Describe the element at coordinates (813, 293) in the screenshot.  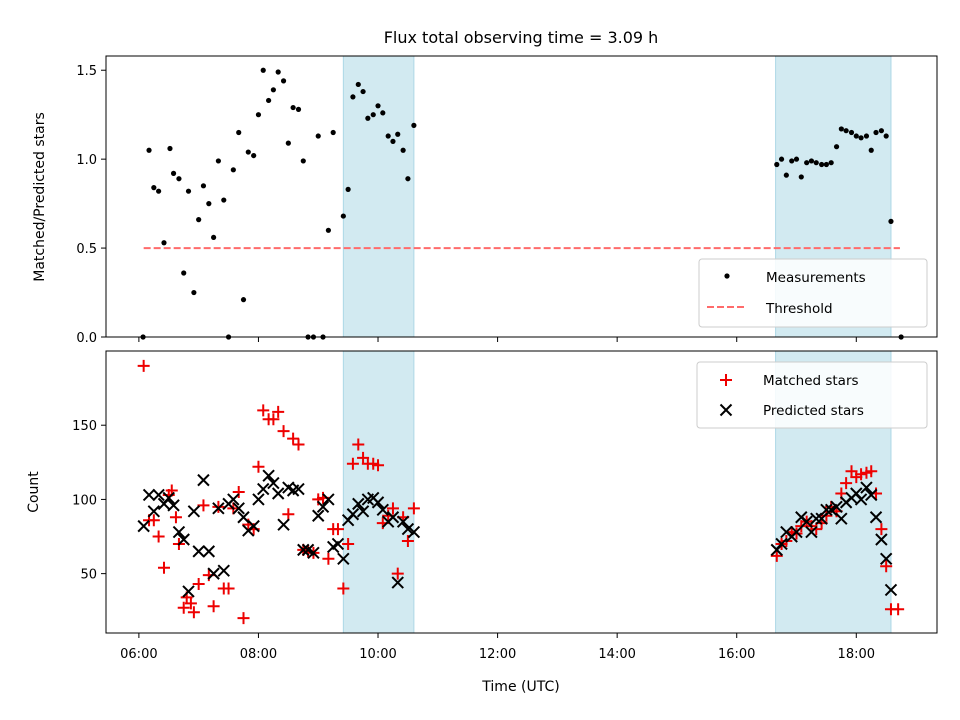
I see `legend-box` at that location.